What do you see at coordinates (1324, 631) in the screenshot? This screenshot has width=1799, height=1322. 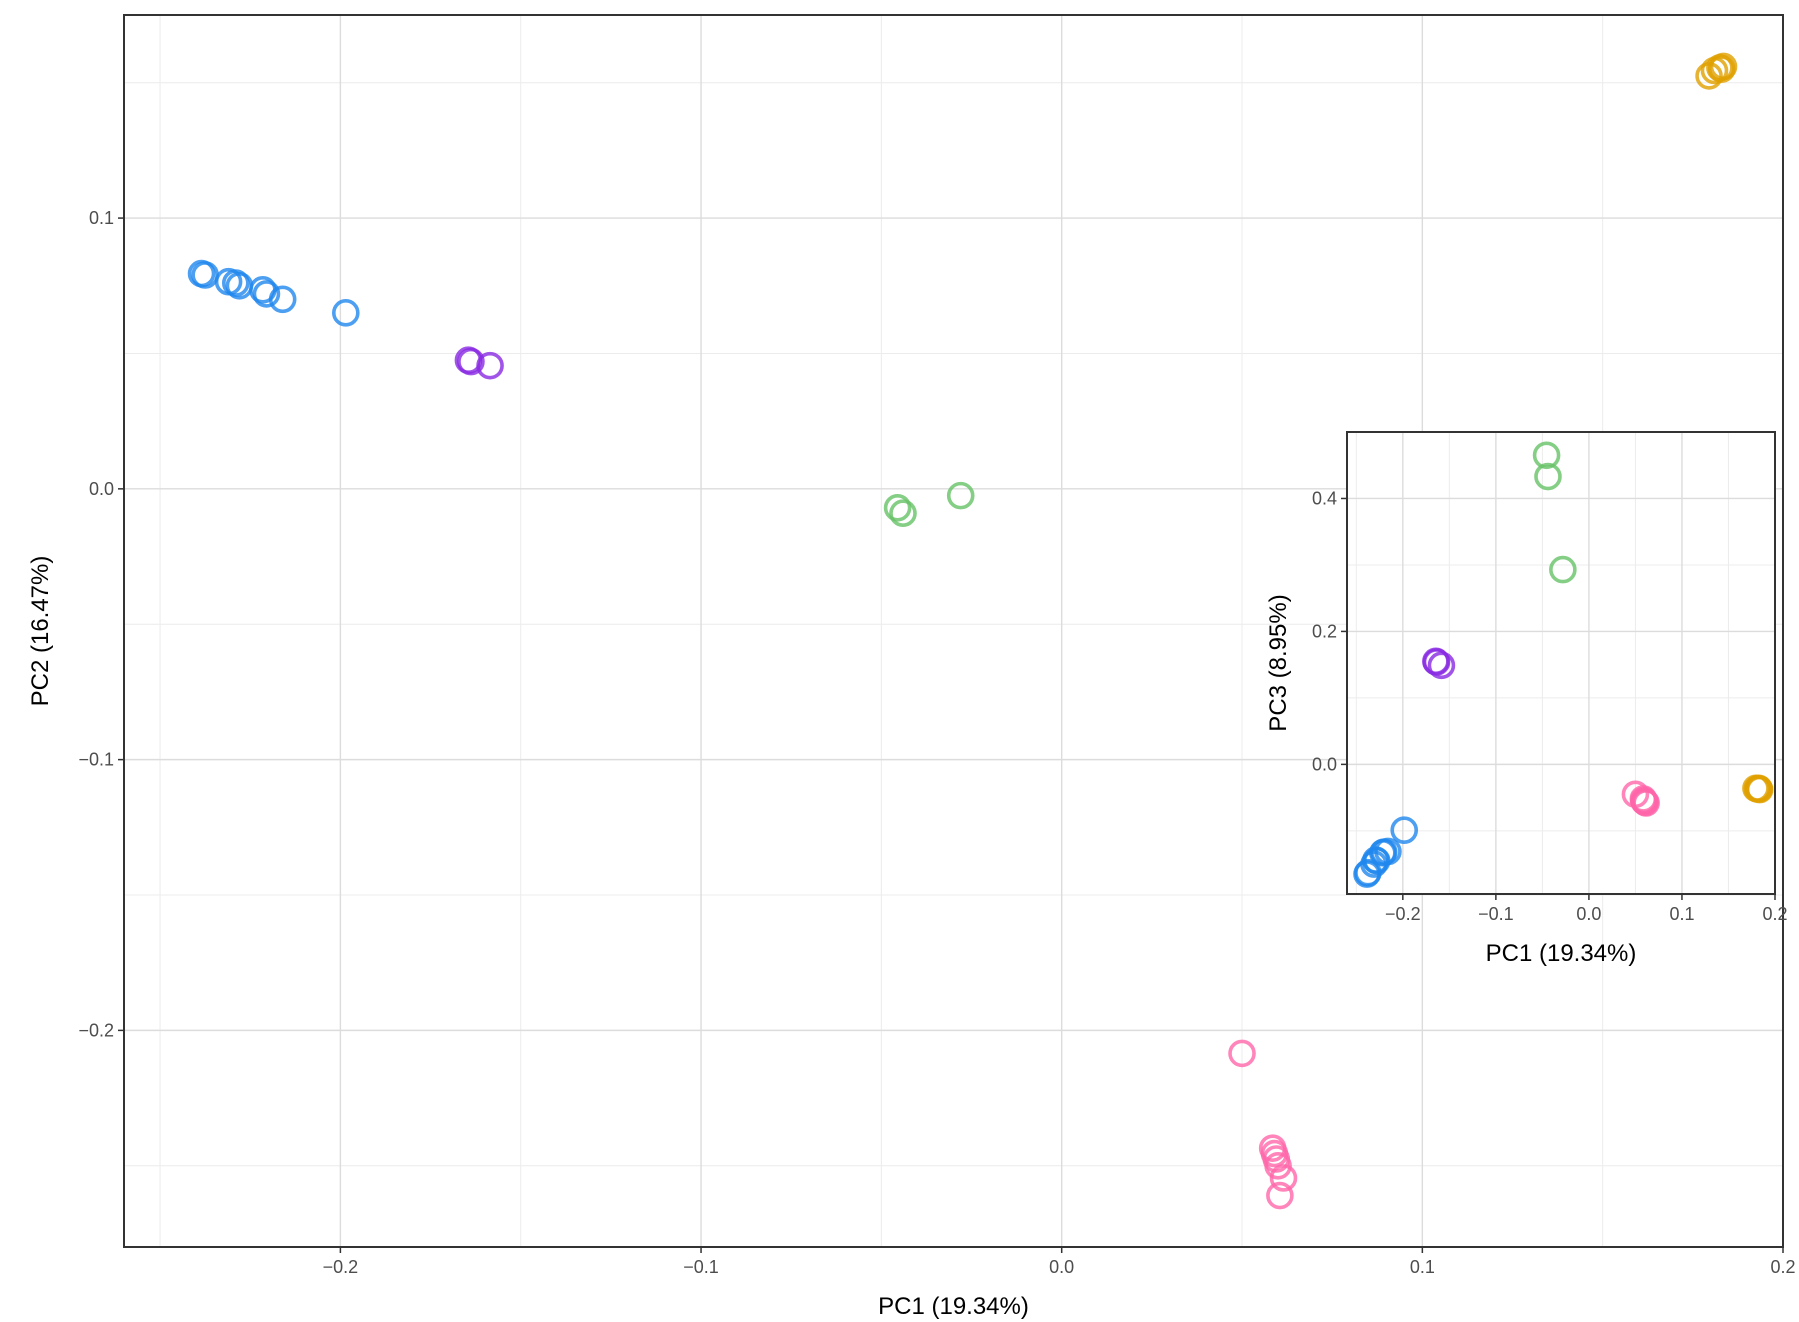 I see `inset-y-tick-label: 0.2` at bounding box center [1324, 631].